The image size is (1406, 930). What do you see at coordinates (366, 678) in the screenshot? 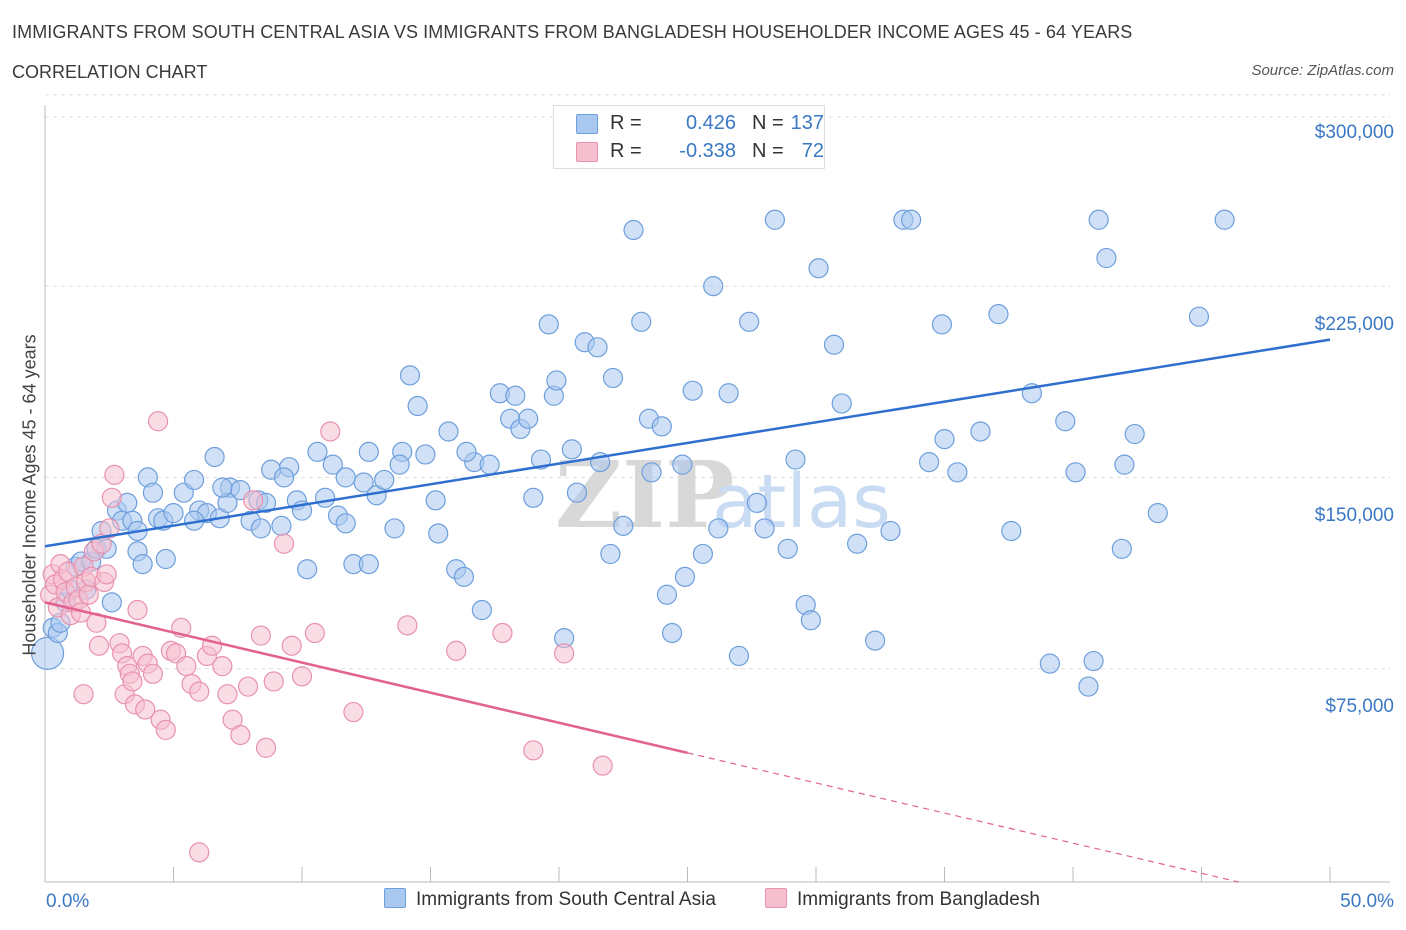
I see `trend-line-bangladesh` at bounding box center [366, 678].